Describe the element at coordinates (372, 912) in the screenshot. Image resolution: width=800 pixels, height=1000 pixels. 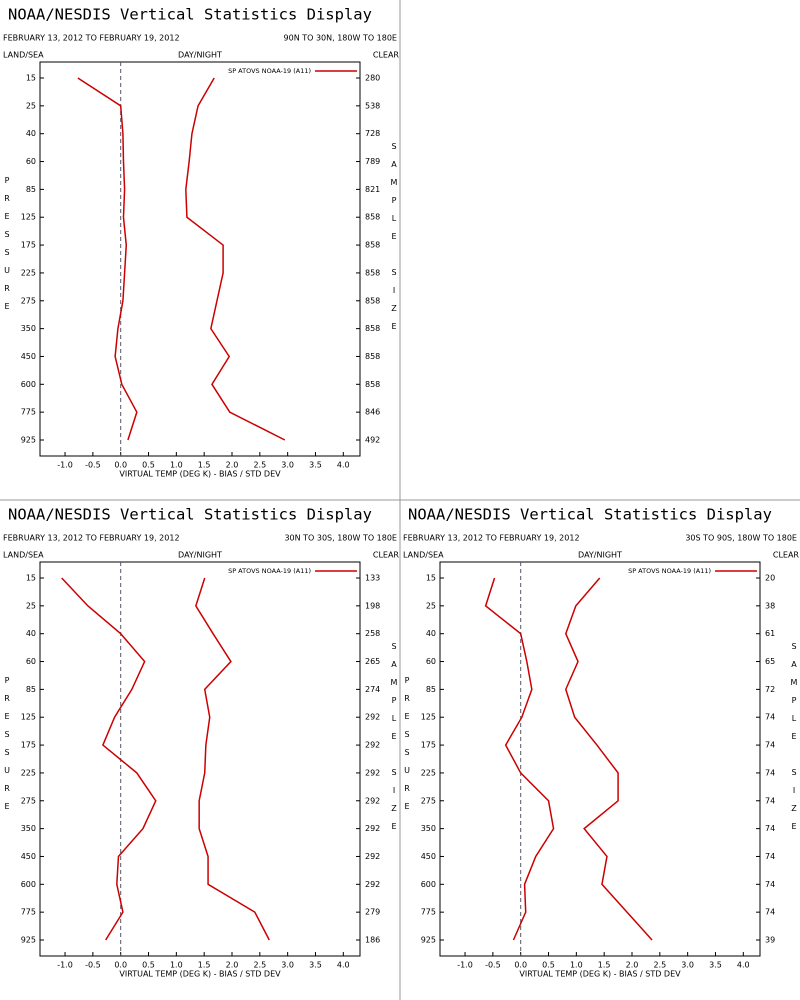
I see `sample-size: 279` at that location.